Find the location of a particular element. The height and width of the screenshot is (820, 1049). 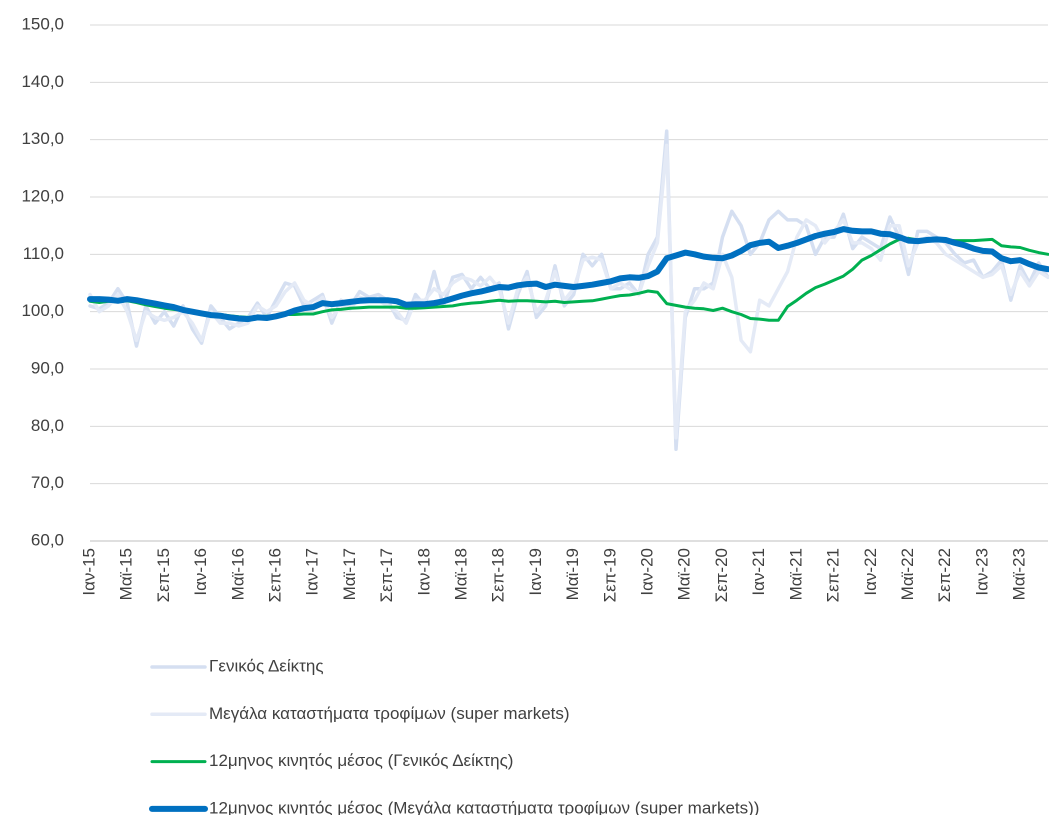

x-tick-label: Ιαν-16 is located at coordinates (200, 572).